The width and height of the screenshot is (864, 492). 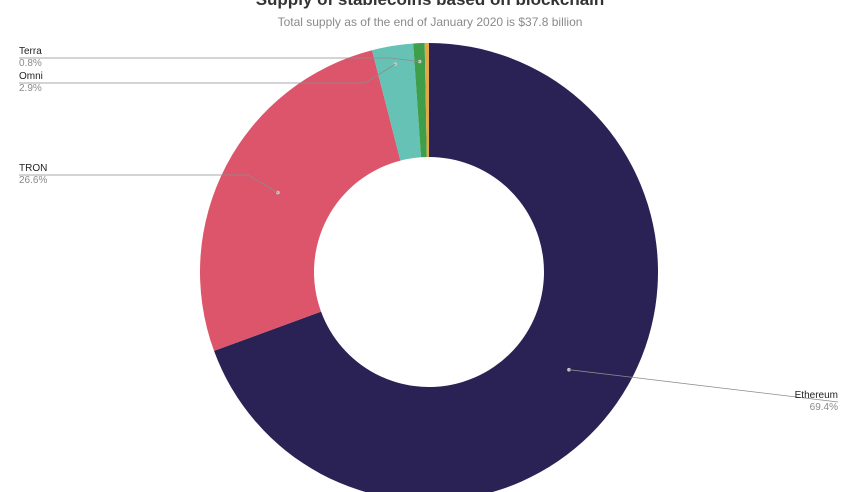 I want to click on slice-tron, so click(x=300, y=200).